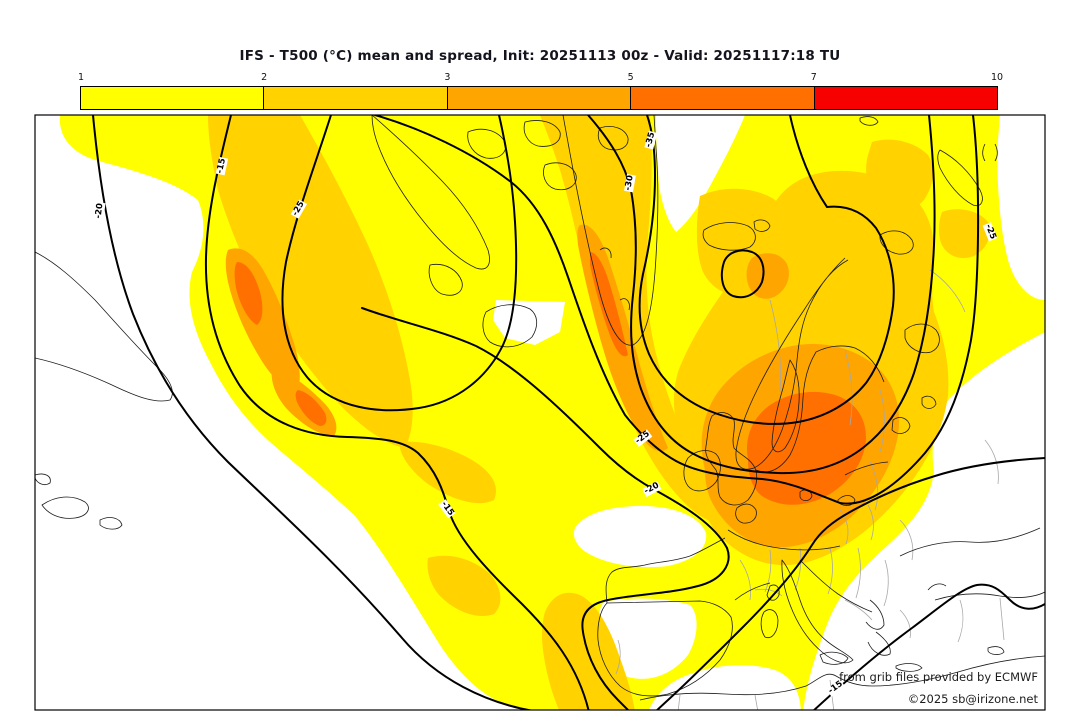 Image resolution: width=1080 pixels, height=718 pixels. What do you see at coordinates (766, 270) in the screenshot?
I see `contour-minus35-central` at bounding box center [766, 270].